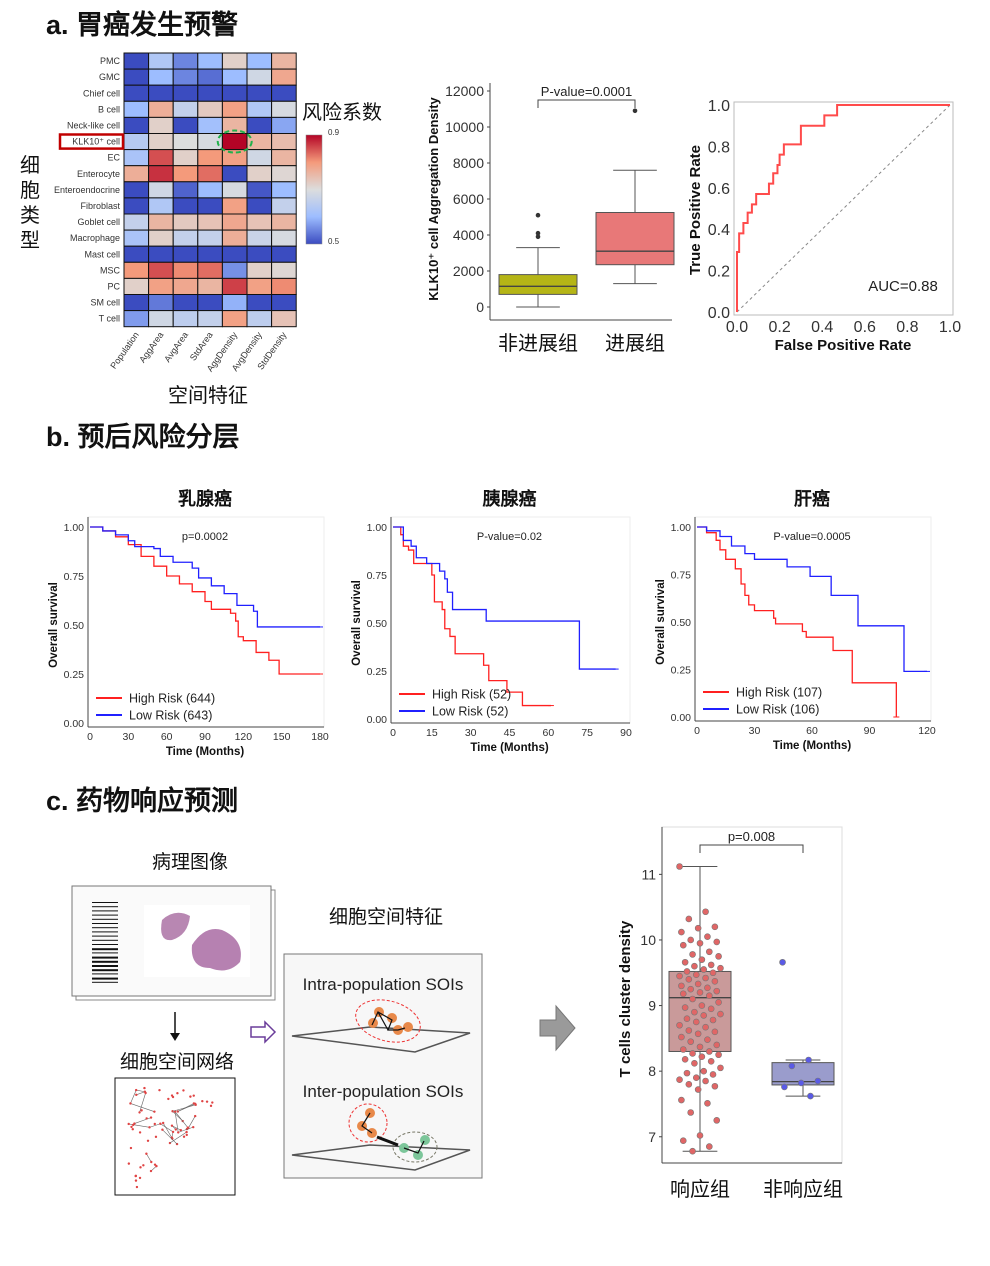 The height and width of the screenshot is (1266, 990). I want to click on x-tick-label: 0.6, so click(865, 327).